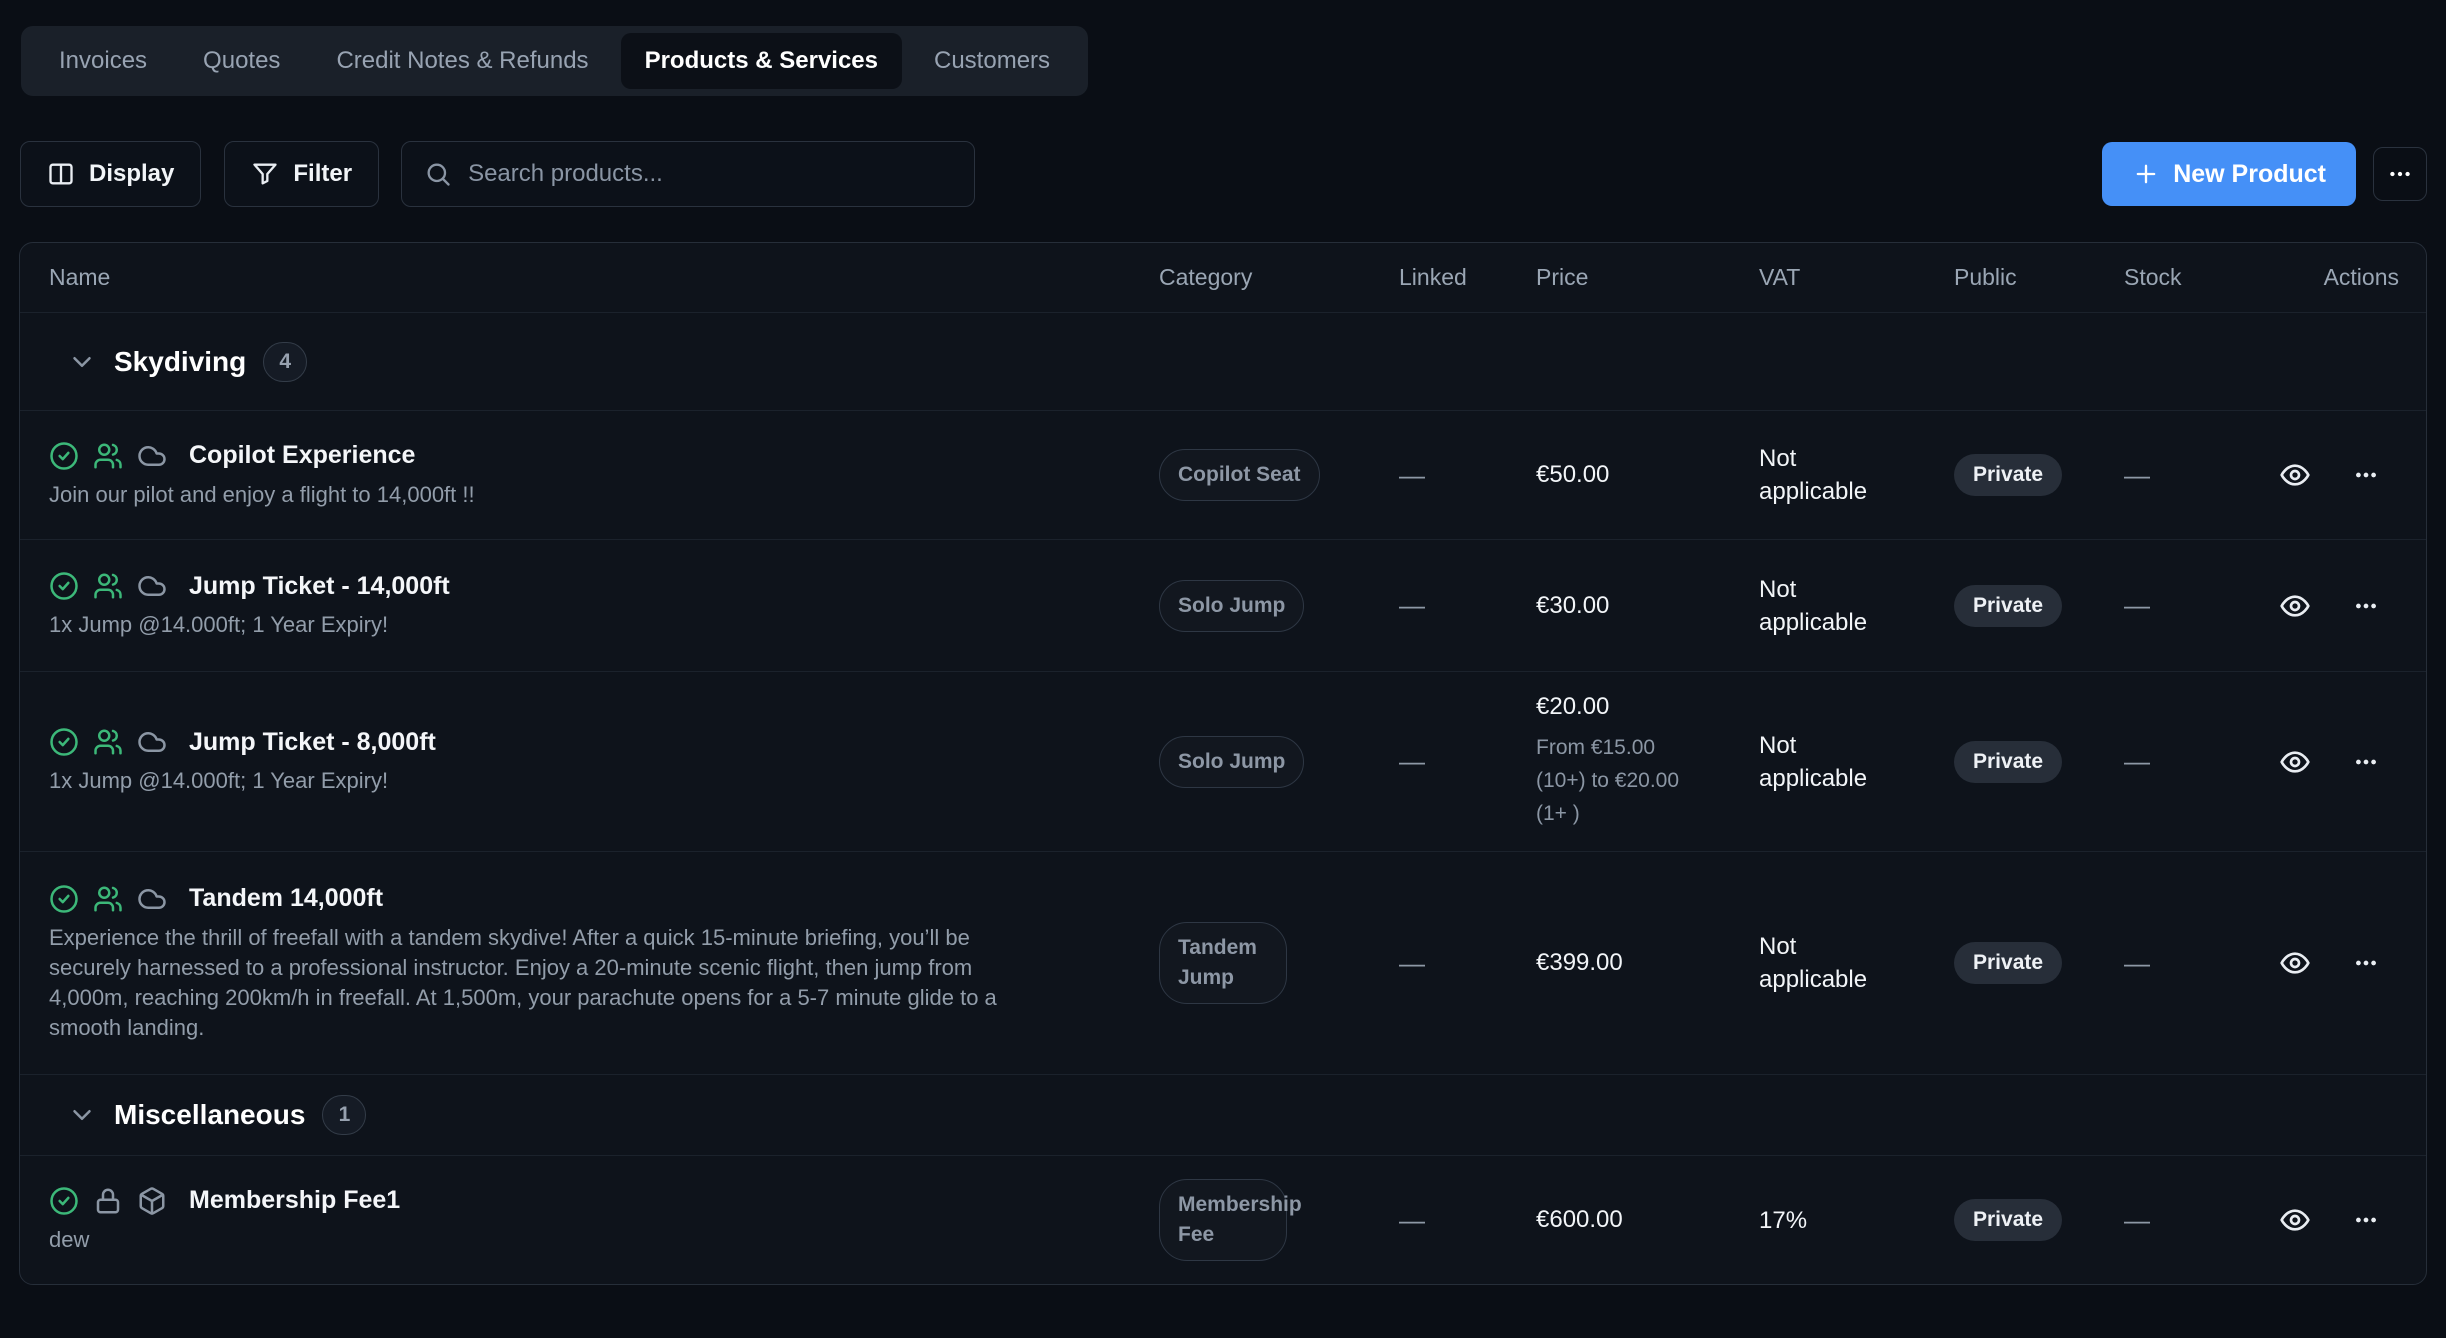  I want to click on display-button: Display, so click(111, 174).